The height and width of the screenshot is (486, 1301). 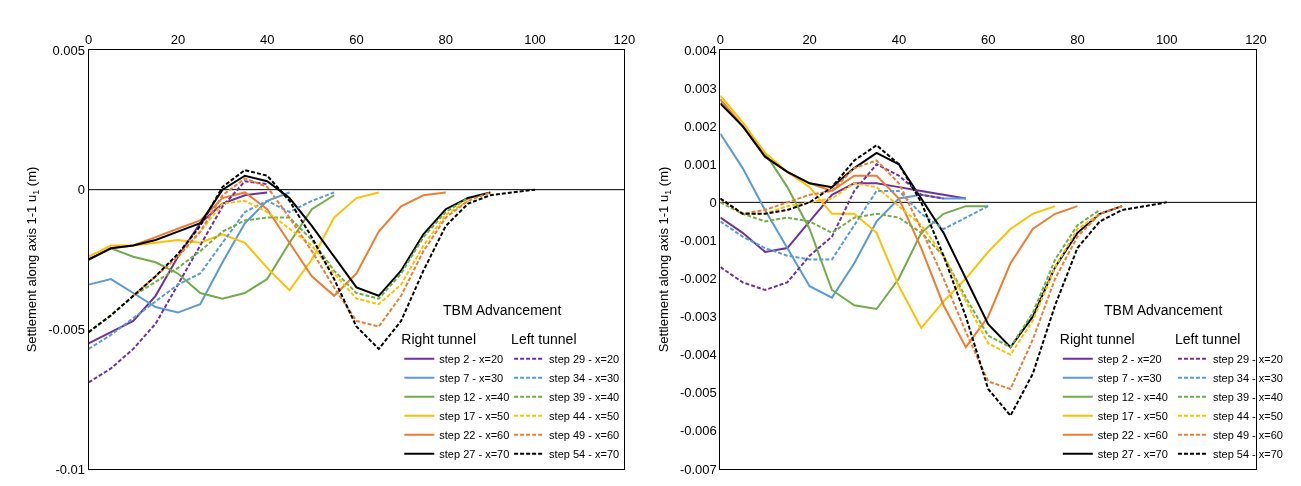 What do you see at coordinates (700, 126) in the screenshot?
I see `y-tick-label: 0.002` at bounding box center [700, 126].